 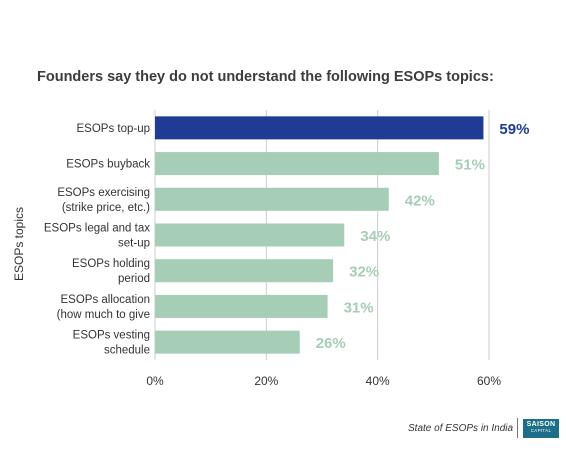 I want to click on data-label: 26%, so click(x=331, y=343).